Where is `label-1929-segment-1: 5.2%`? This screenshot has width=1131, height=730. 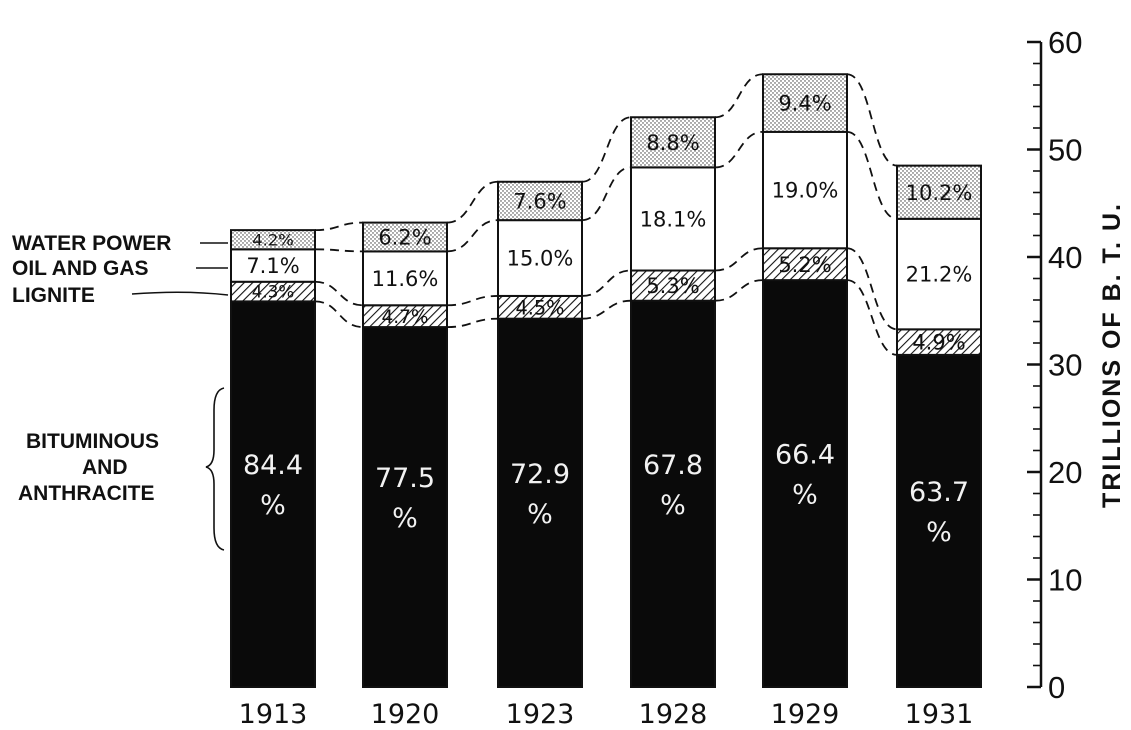 label-1929-segment-1: 5.2% is located at coordinates (804, 265).